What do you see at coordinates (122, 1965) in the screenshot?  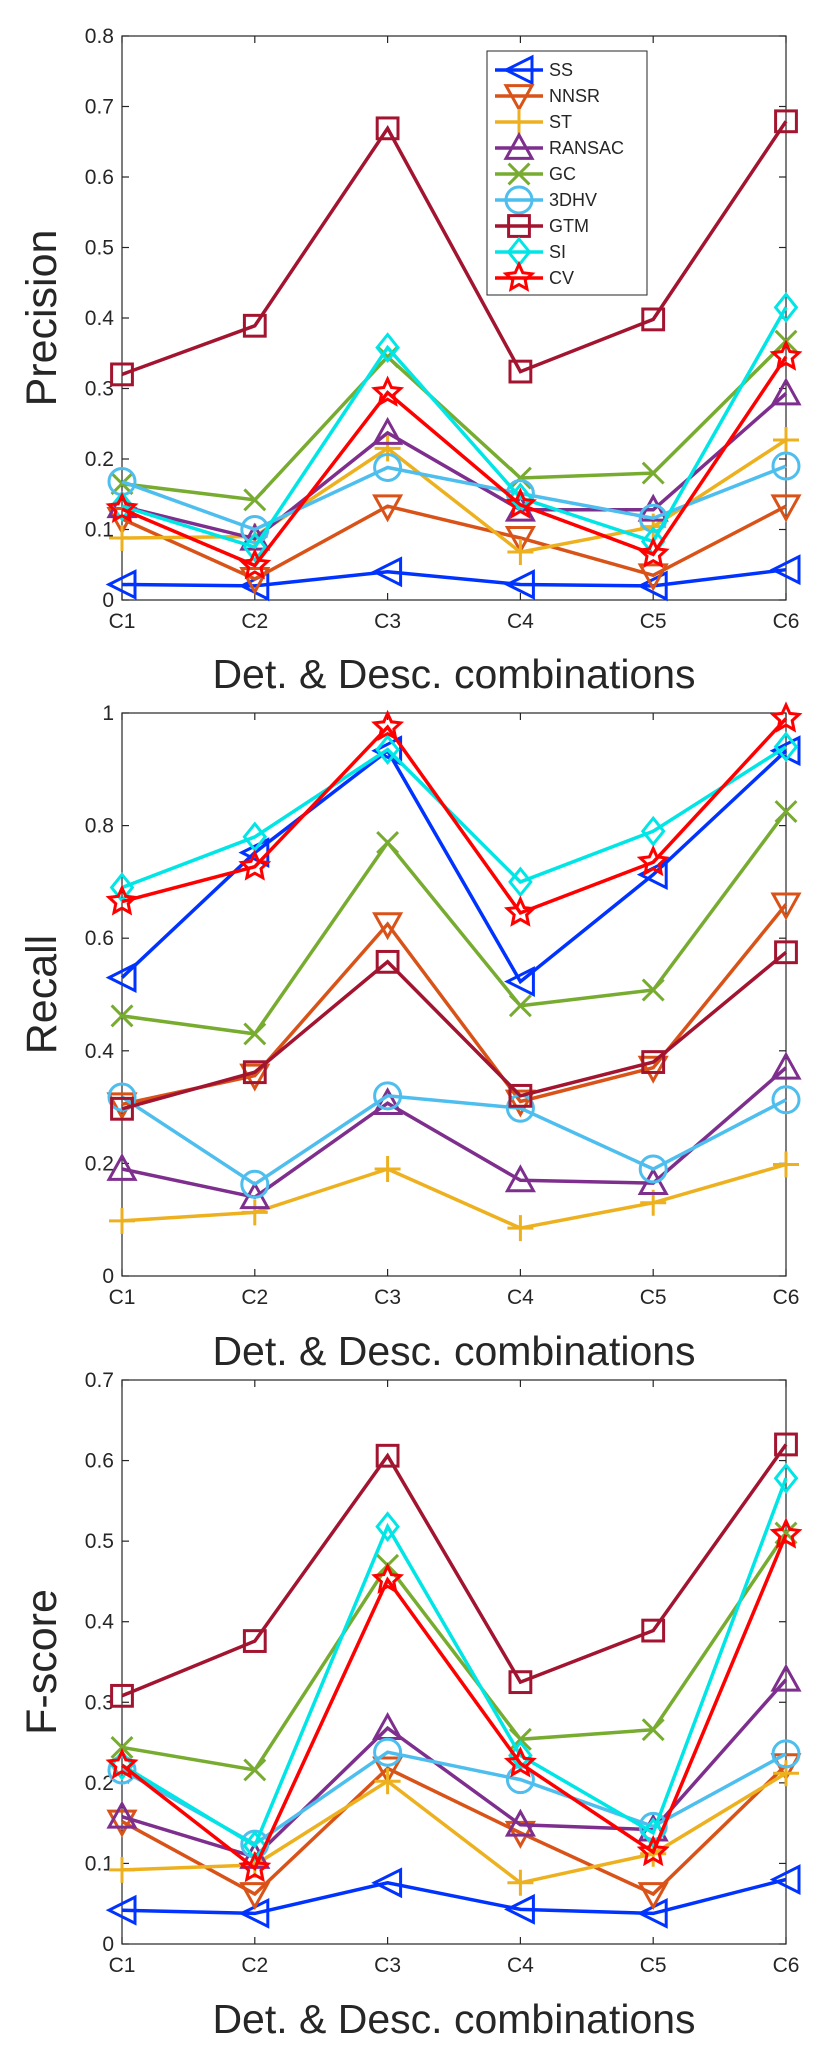 I see `fscore-xtick-label: C1` at bounding box center [122, 1965].